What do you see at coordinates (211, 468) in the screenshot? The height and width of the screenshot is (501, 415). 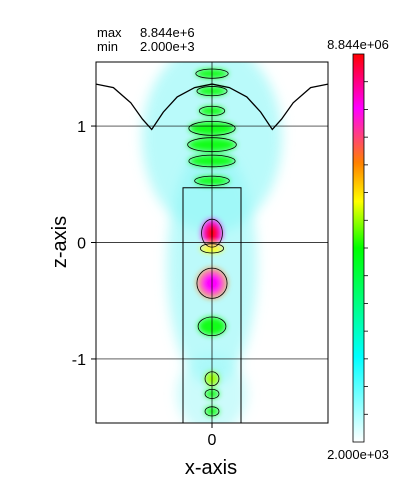 I see `x-axis-label: x-axis` at bounding box center [211, 468].